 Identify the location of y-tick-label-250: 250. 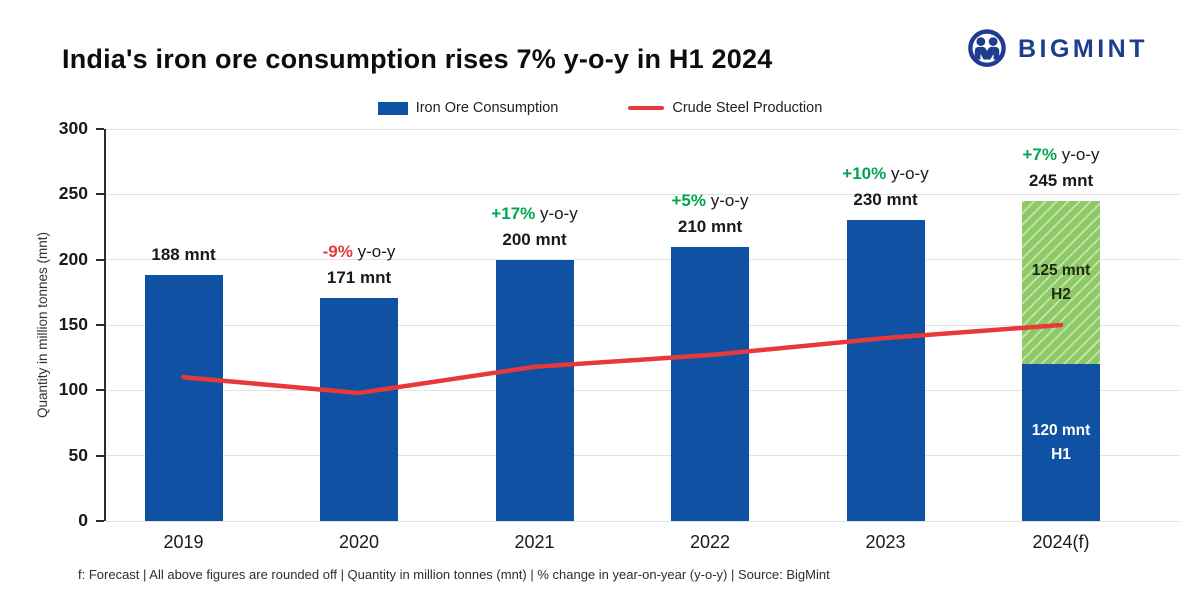
(73, 193).